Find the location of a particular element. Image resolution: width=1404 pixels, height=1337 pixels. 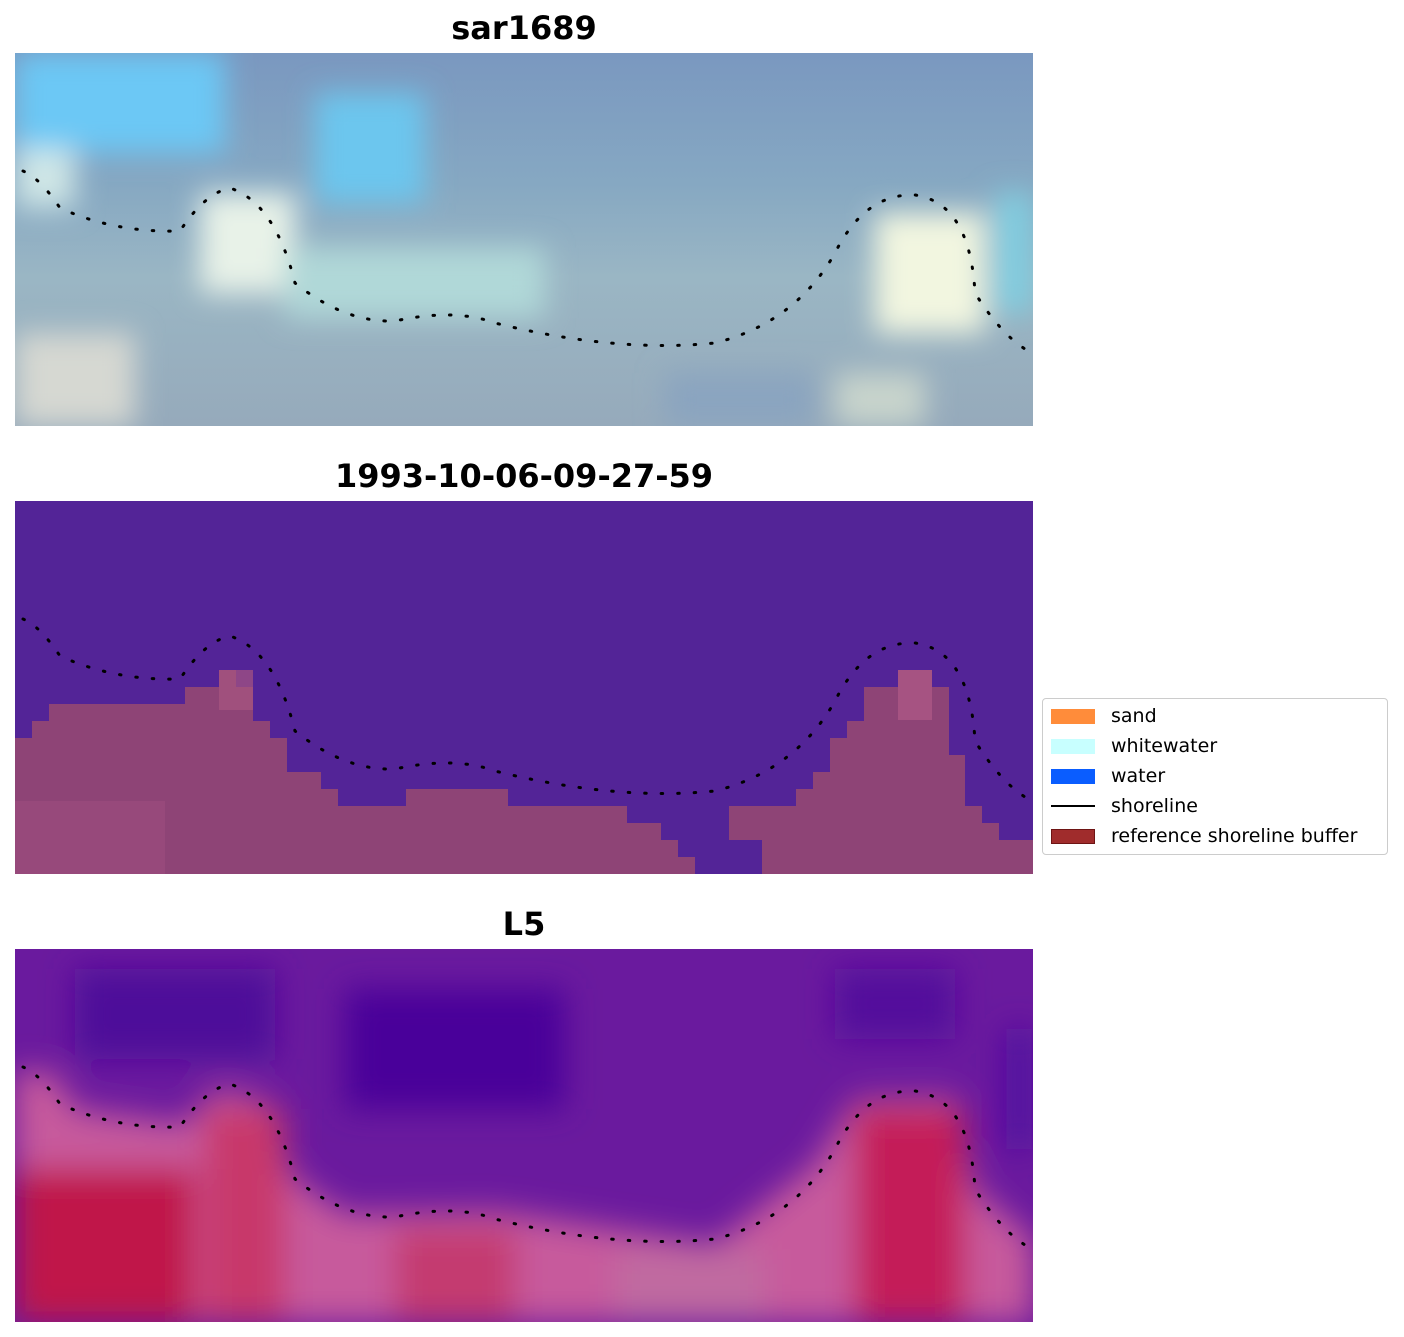

shoreline-rgb is located at coordinates (524, 260).